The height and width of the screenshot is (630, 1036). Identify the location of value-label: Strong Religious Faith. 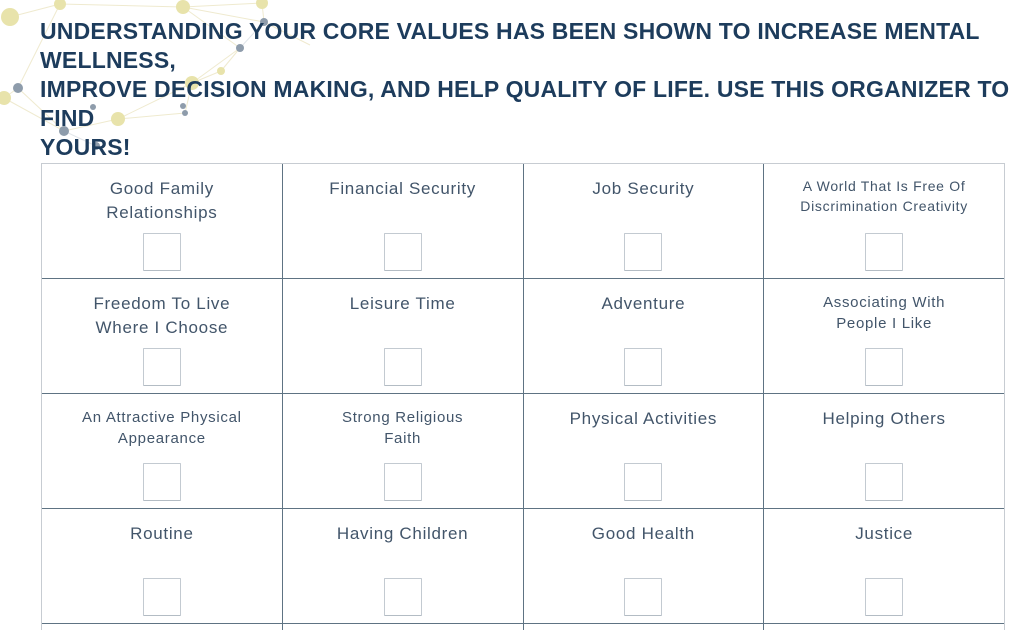
(402, 428).